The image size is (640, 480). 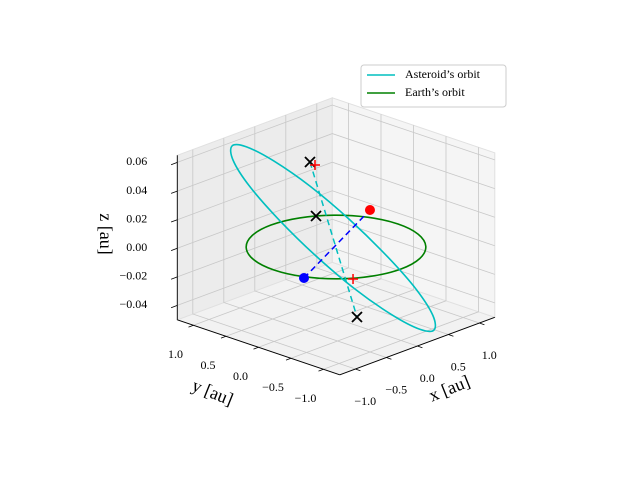 I want to click on y-tick-label: −0.5, so click(x=273, y=387).